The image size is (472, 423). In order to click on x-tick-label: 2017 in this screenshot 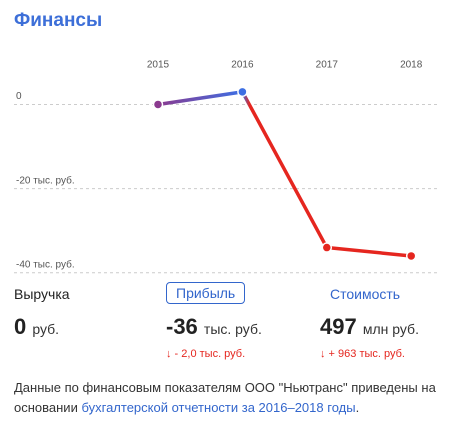, I will do `click(327, 65)`.